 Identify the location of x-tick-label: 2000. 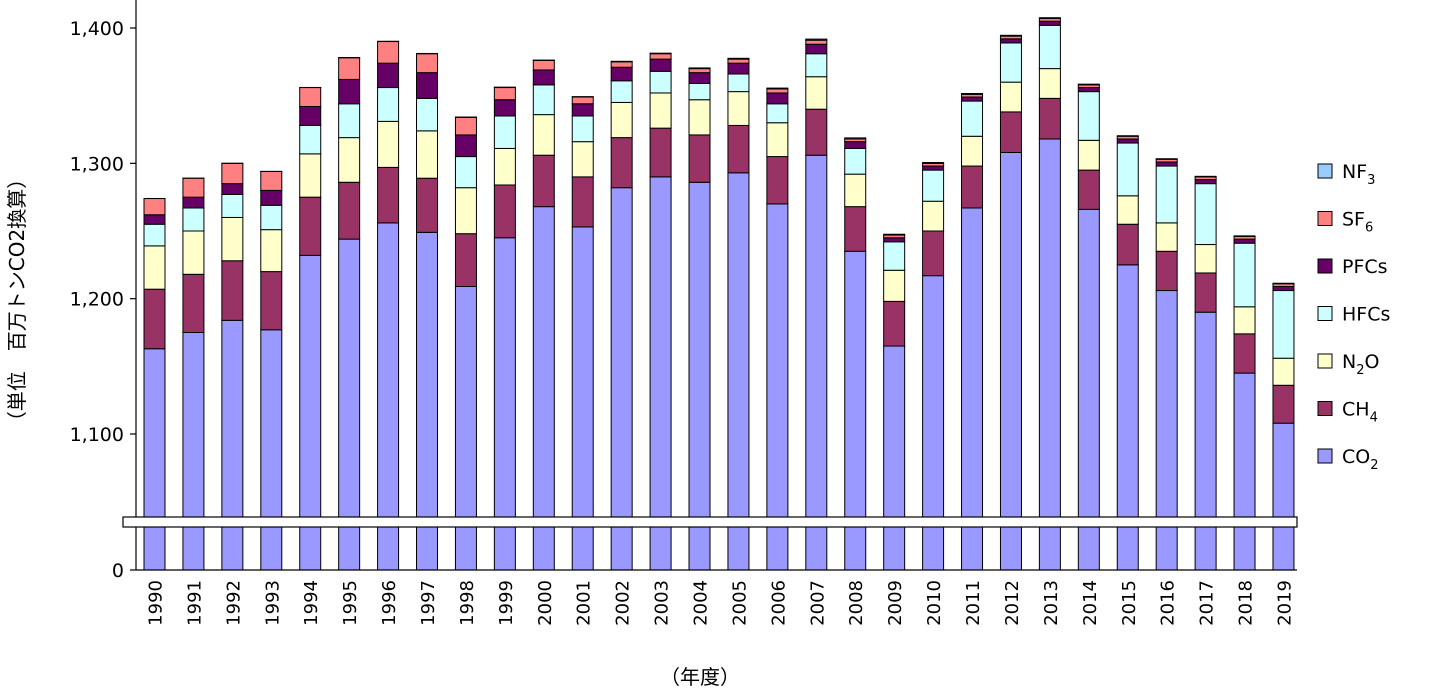
(545, 603).